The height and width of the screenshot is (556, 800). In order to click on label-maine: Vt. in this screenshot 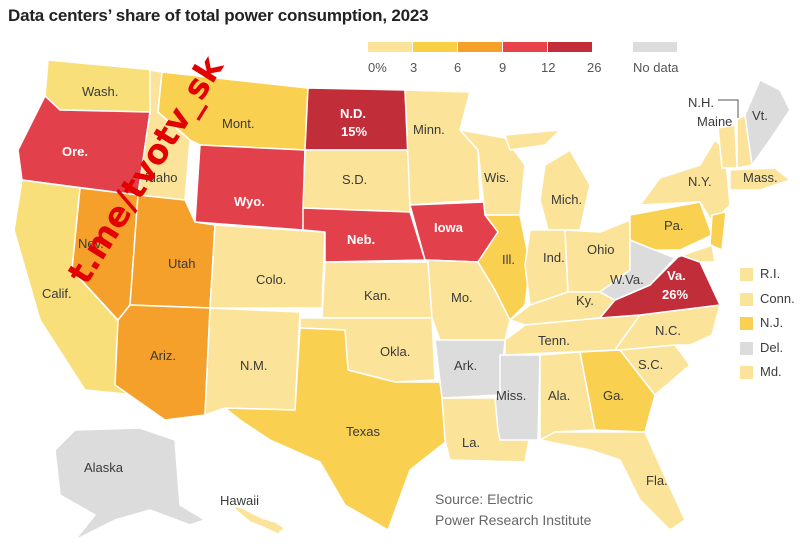, I will do `click(760, 115)`.